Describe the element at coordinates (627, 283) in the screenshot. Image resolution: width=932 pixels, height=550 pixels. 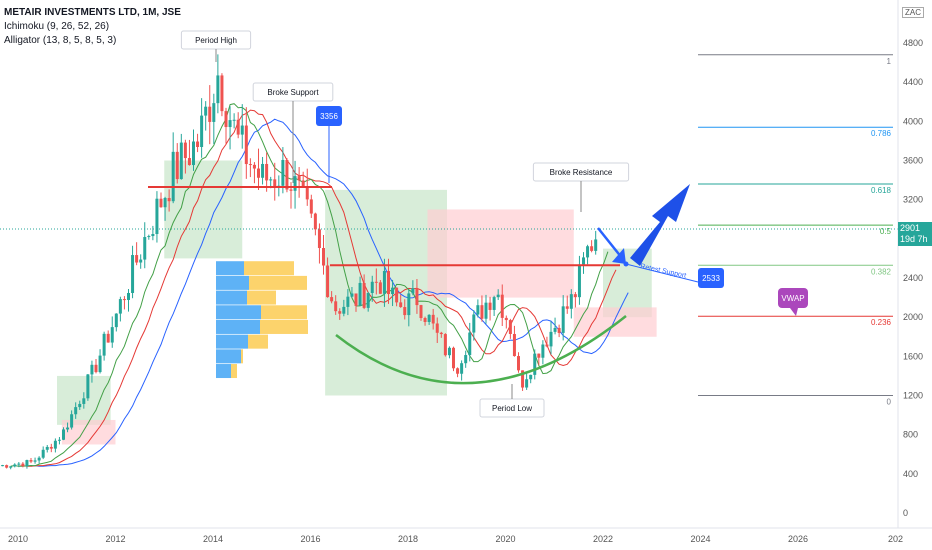
I see `cloud-green` at that location.